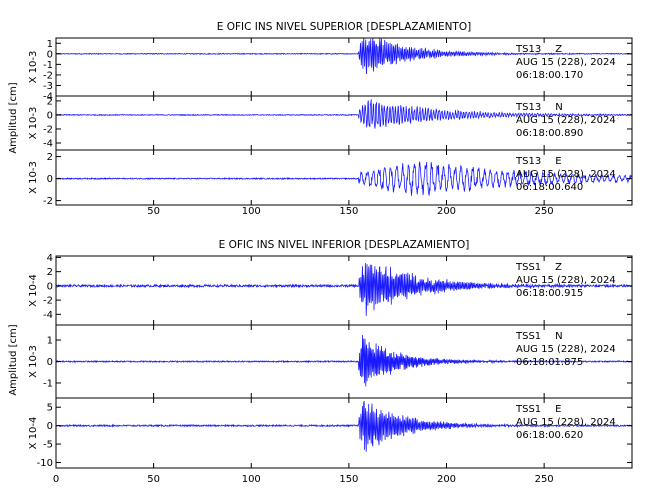  Describe the element at coordinates (549, 293) in the screenshot. I see `time-label: 06:18:00.915` at that location.